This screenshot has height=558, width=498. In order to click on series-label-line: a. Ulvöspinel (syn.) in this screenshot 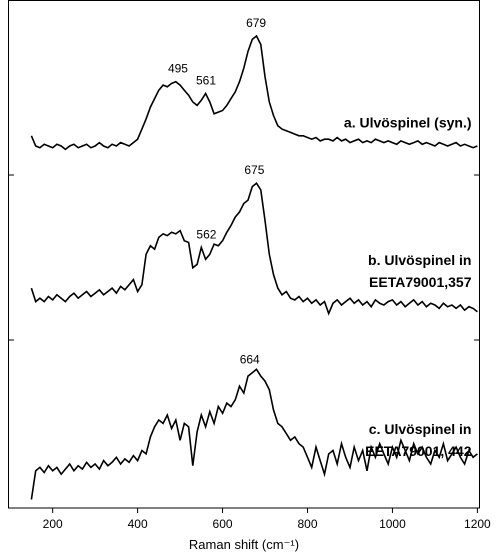, I will do `click(408, 123)`.